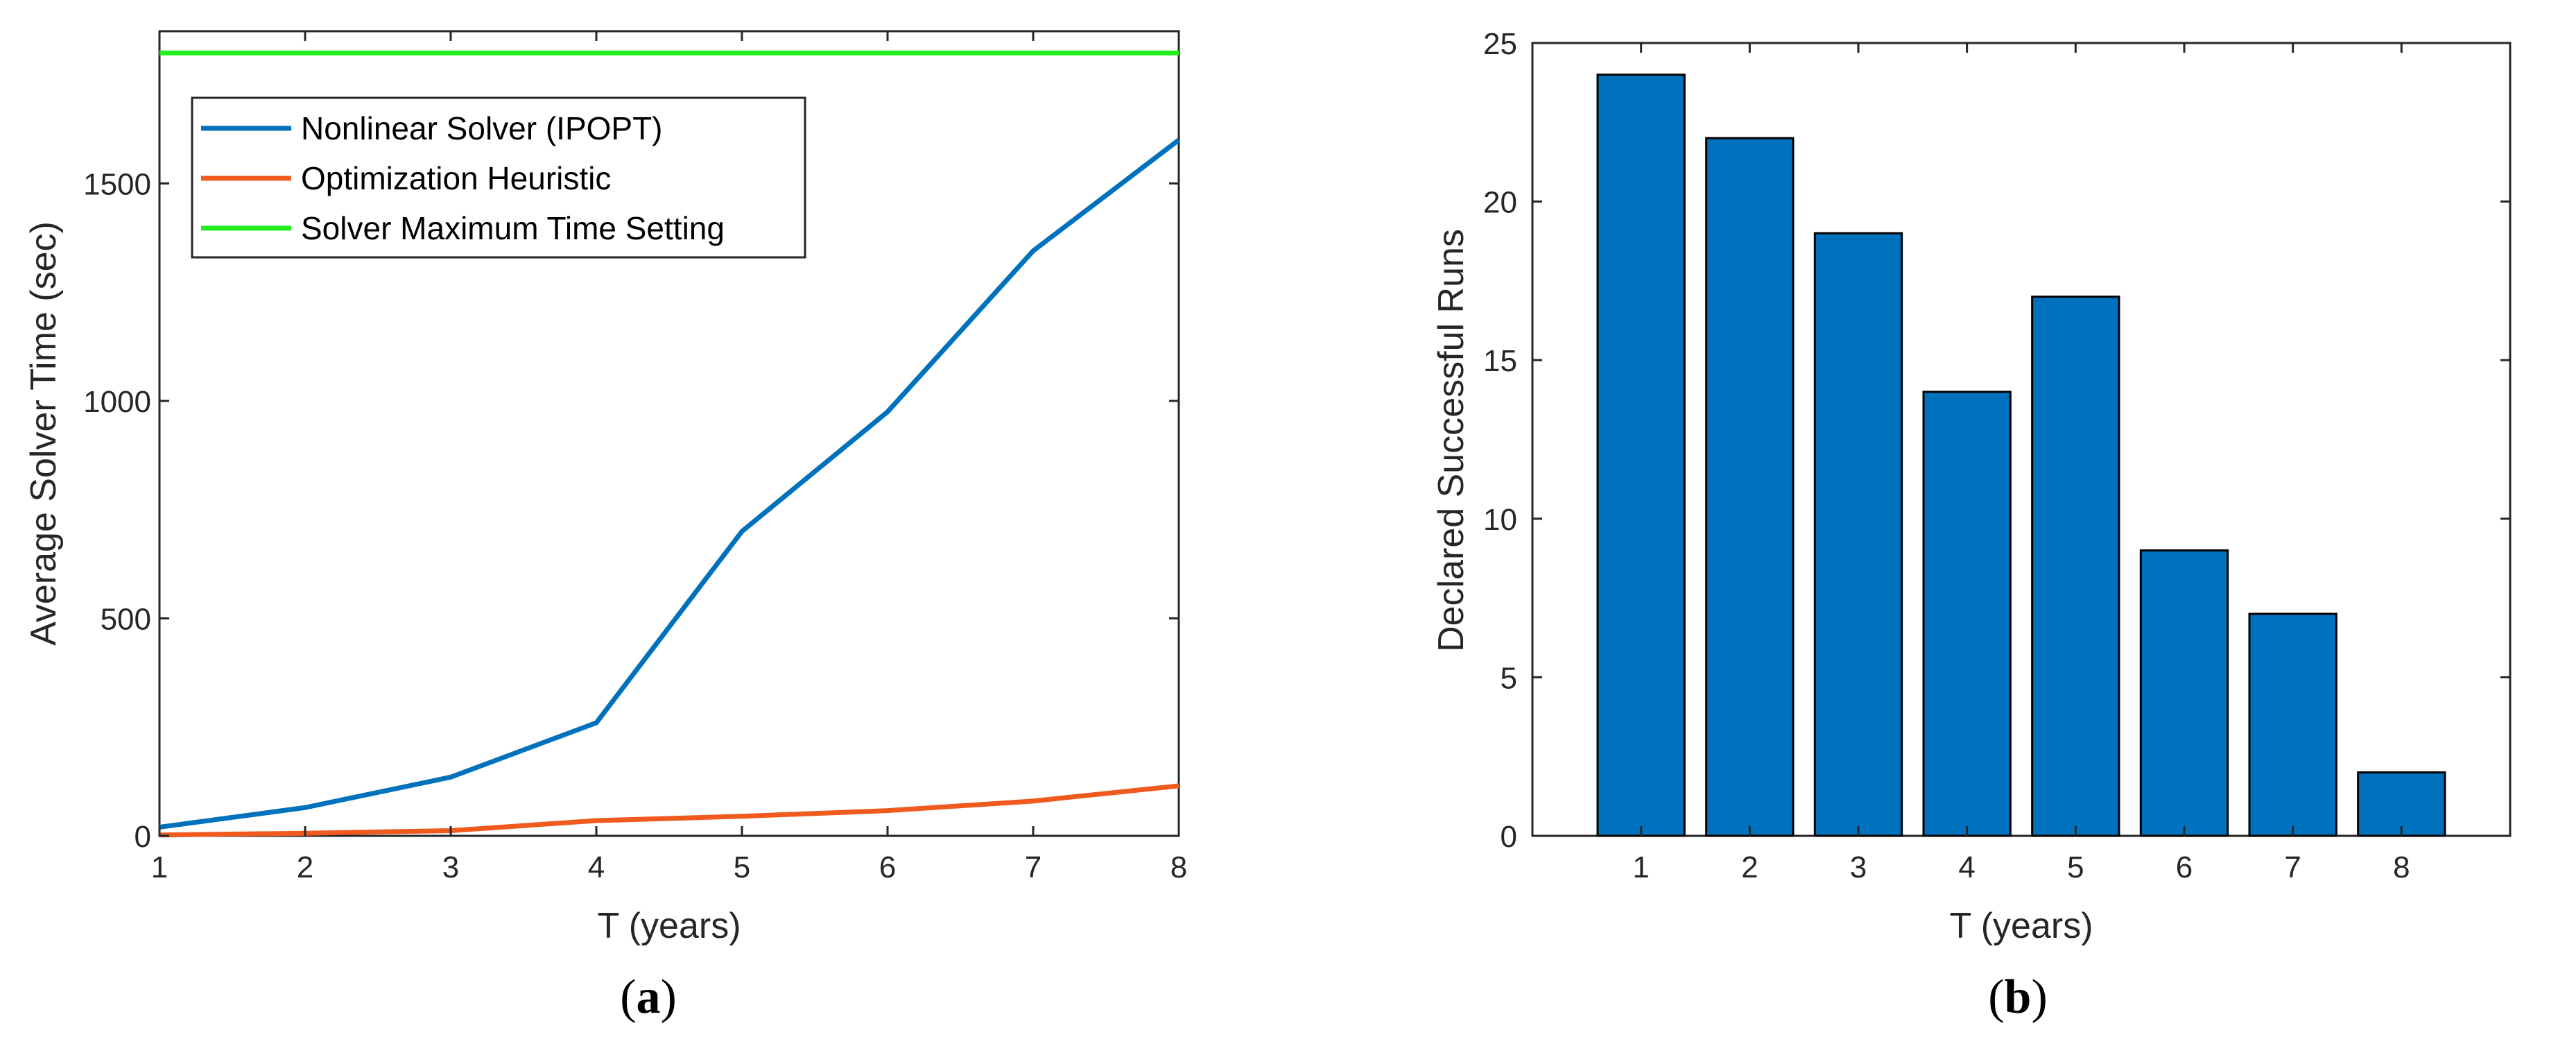  I want to click on y-tick-label: 20, so click(1500, 203).